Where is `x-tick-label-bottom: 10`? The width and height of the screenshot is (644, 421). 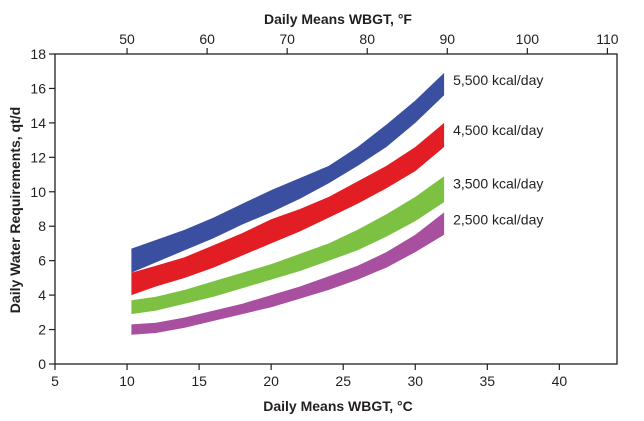
x-tick-label-bottom: 10 is located at coordinates (127, 381).